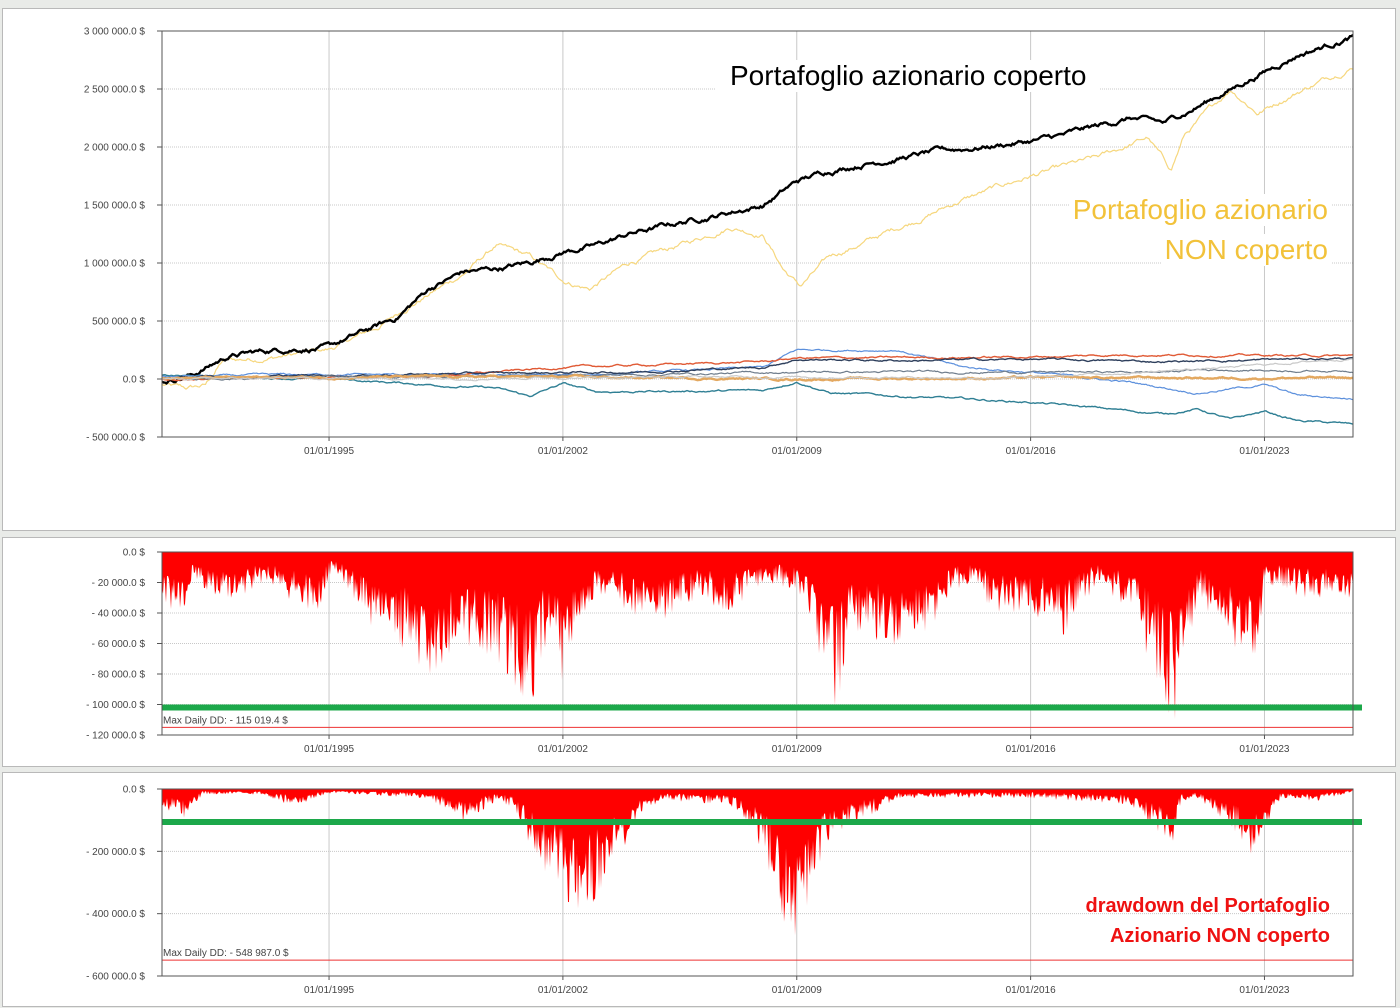 The height and width of the screenshot is (1008, 1400). What do you see at coordinates (115, 736) in the screenshot?
I see `y-tick-label: - 120 000.0 $` at bounding box center [115, 736].